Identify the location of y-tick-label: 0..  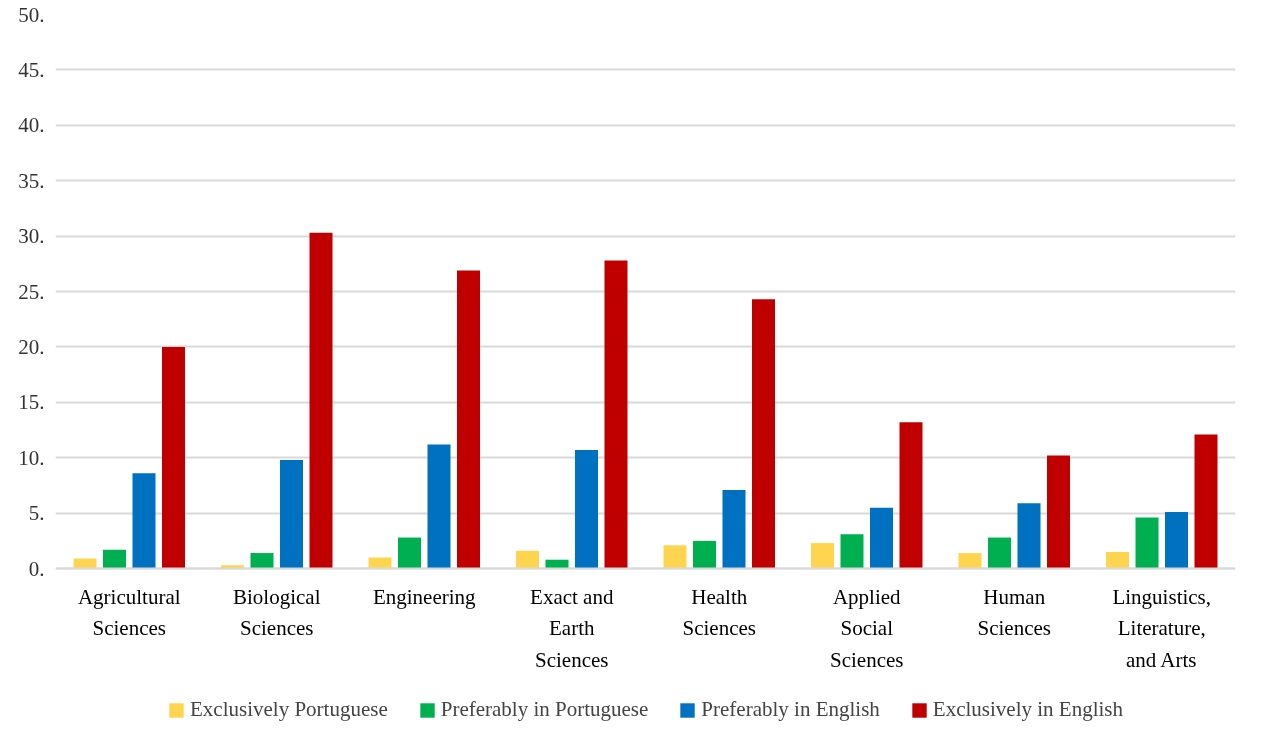
(36, 568).